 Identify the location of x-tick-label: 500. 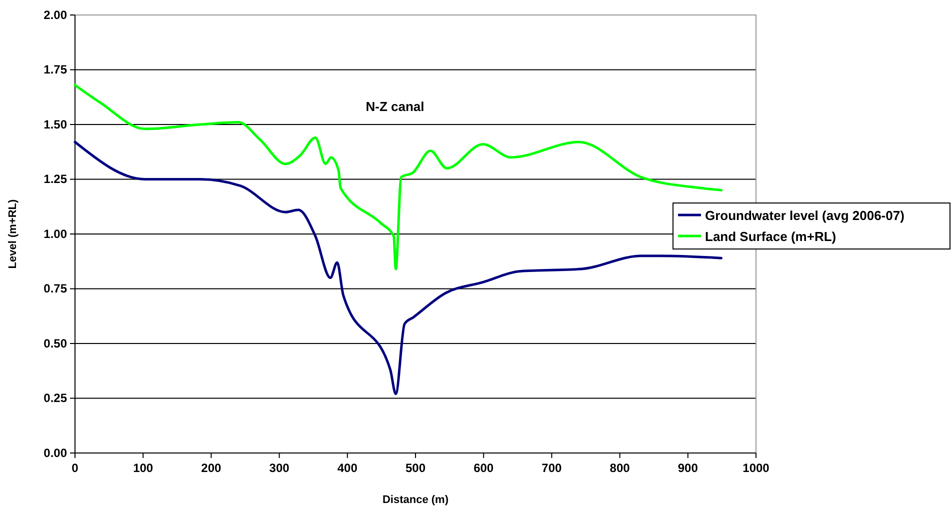
(415, 467).